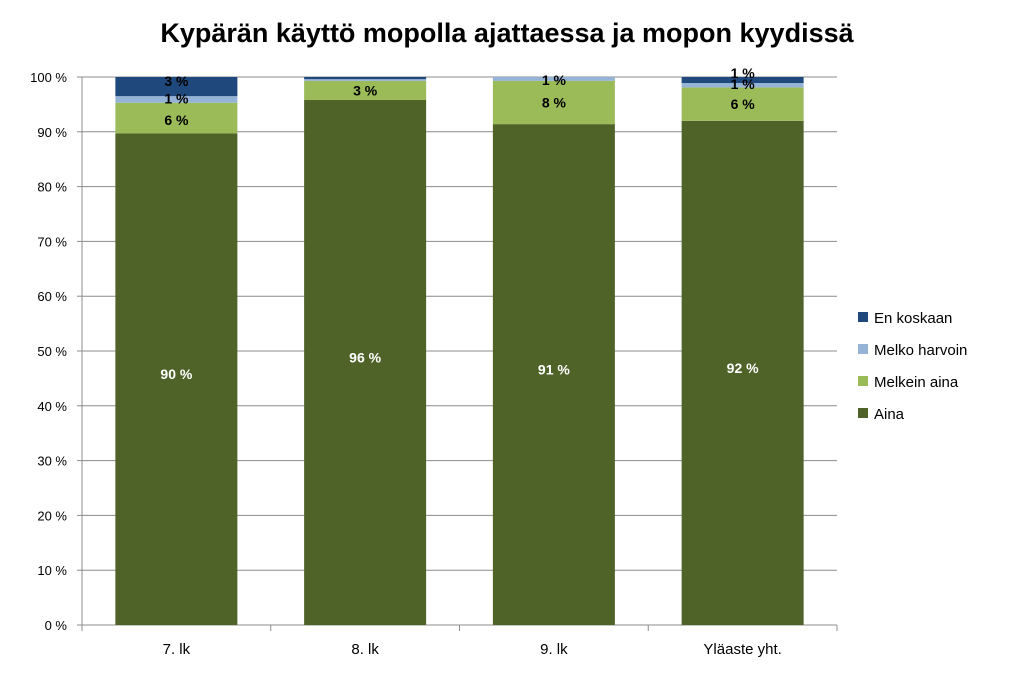 The width and height of the screenshot is (1014, 697). Describe the element at coordinates (48, 77) in the screenshot. I see `y-tick-label: 100 %` at that location.